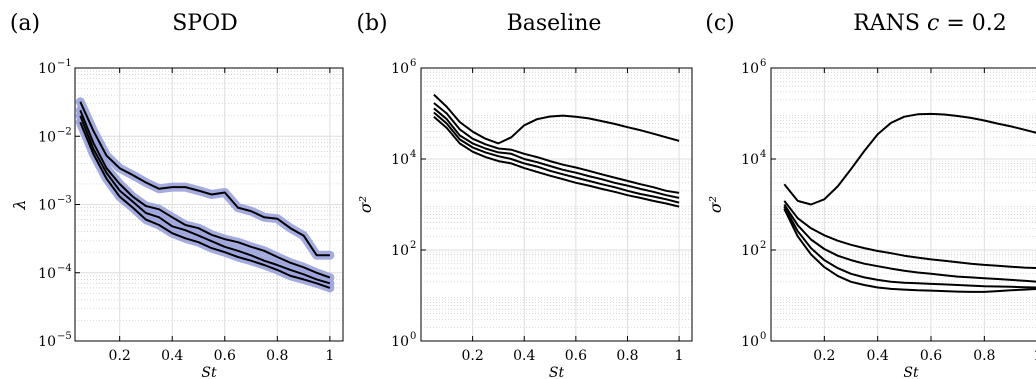  Describe the element at coordinates (720, 23) in the screenshot. I see `panel-label: (c)` at that location.